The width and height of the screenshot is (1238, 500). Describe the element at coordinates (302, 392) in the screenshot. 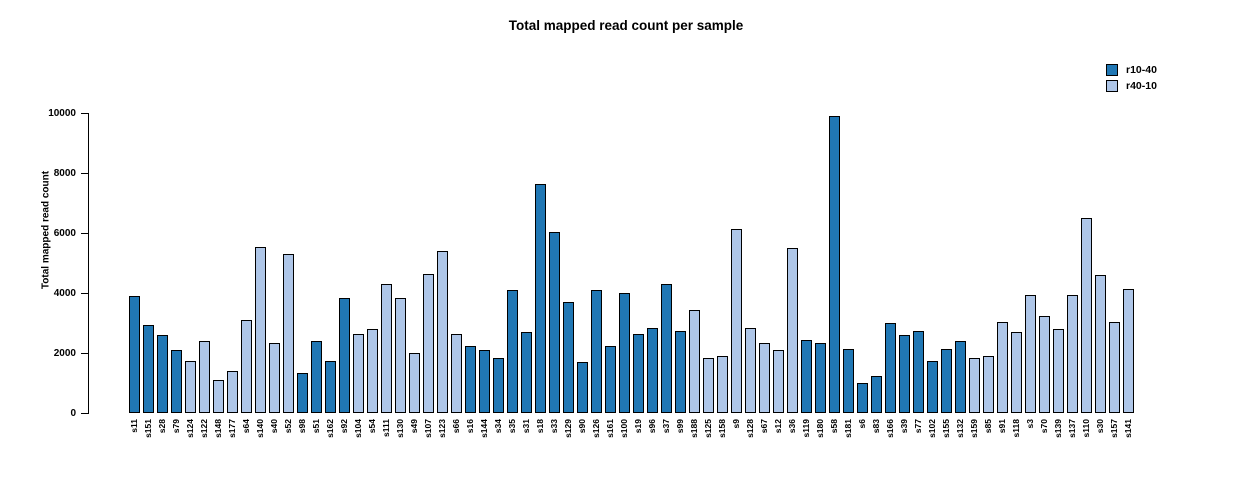

I see `bar-s98` at that location.